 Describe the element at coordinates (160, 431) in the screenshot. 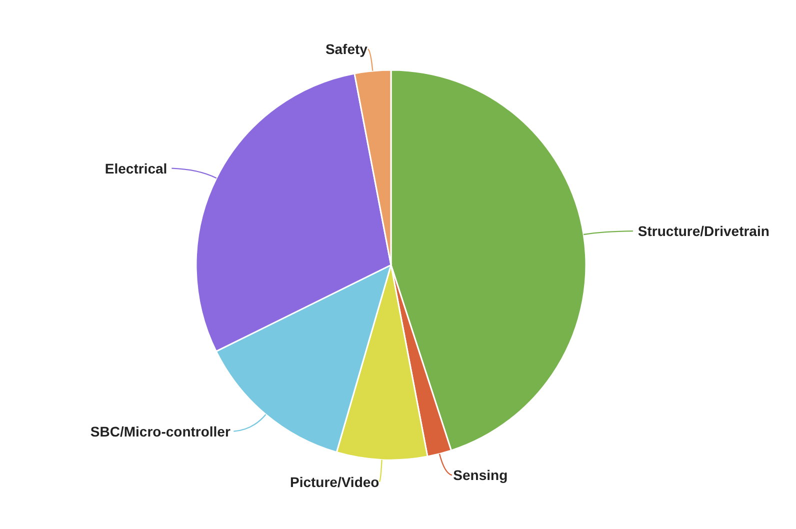

I see `slice-label: SBC/Micro-controller` at that location.